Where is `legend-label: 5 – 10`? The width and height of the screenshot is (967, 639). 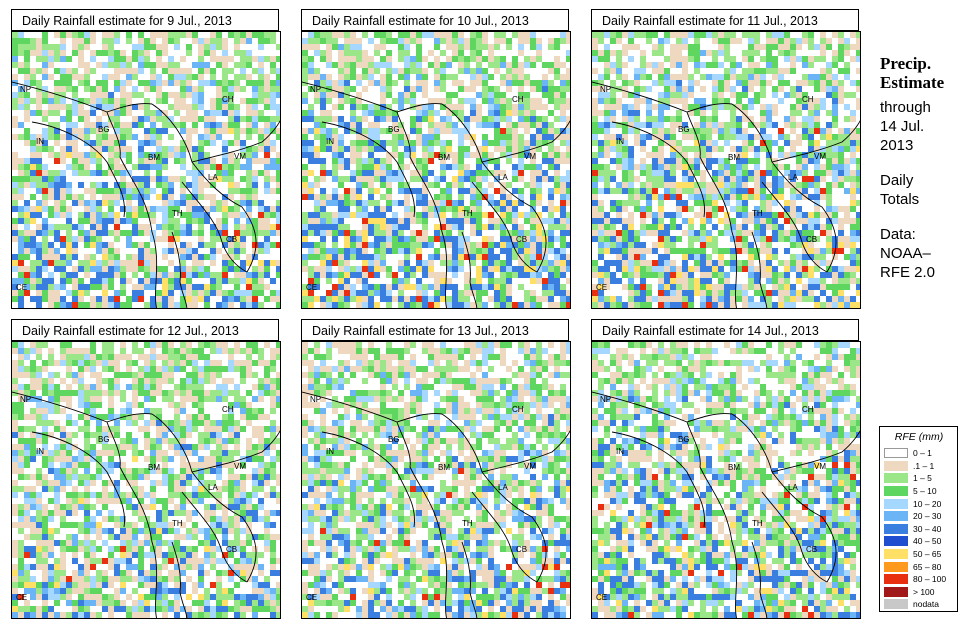 legend-label: 5 – 10 is located at coordinates (925, 491).